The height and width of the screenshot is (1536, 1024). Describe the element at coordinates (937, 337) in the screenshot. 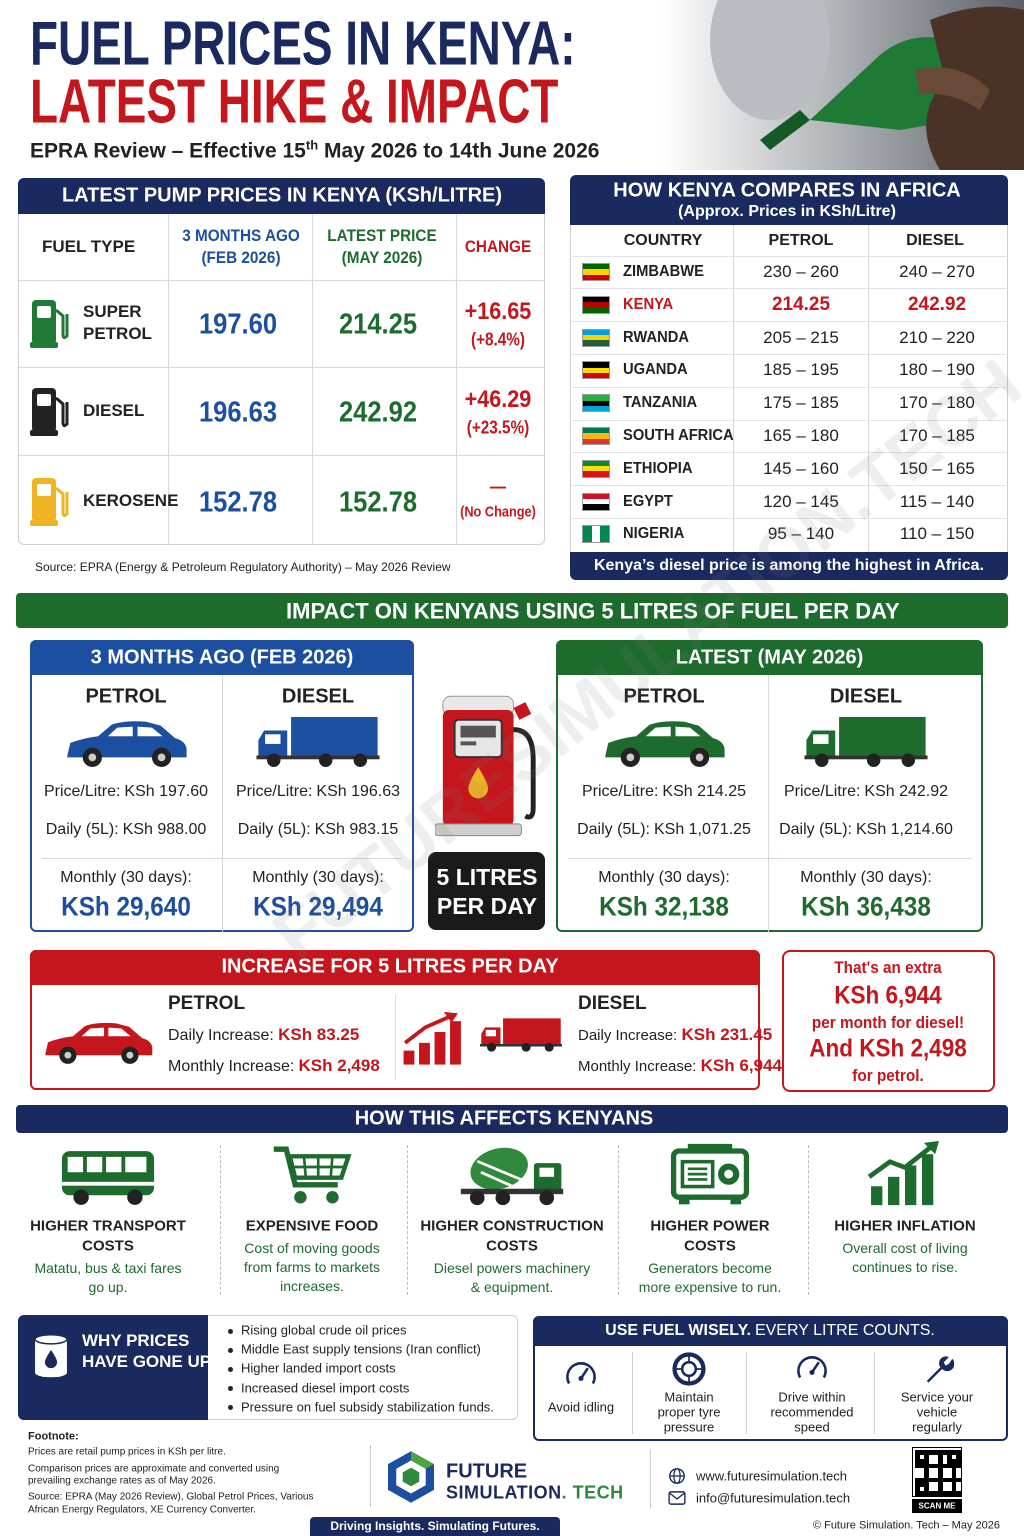

I see `diesel-price-part: 210 – 220` at that location.